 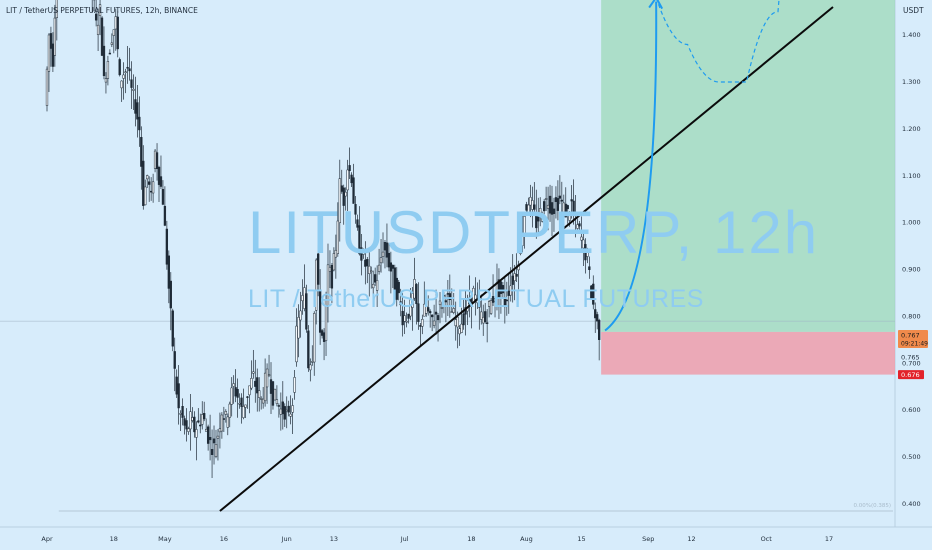 I want to click on y-tick-label: 0.600, so click(x=911, y=410).